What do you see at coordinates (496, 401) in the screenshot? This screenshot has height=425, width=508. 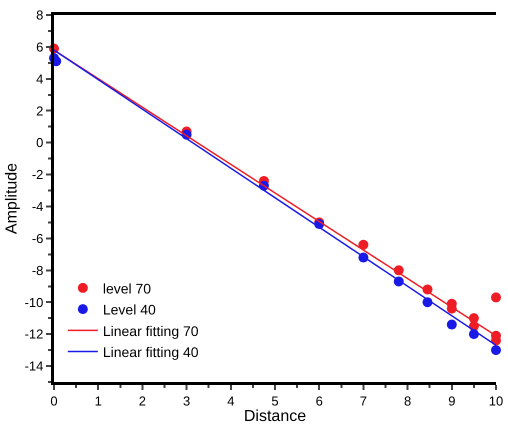 I see `x-tick-label: 10` at bounding box center [496, 401].